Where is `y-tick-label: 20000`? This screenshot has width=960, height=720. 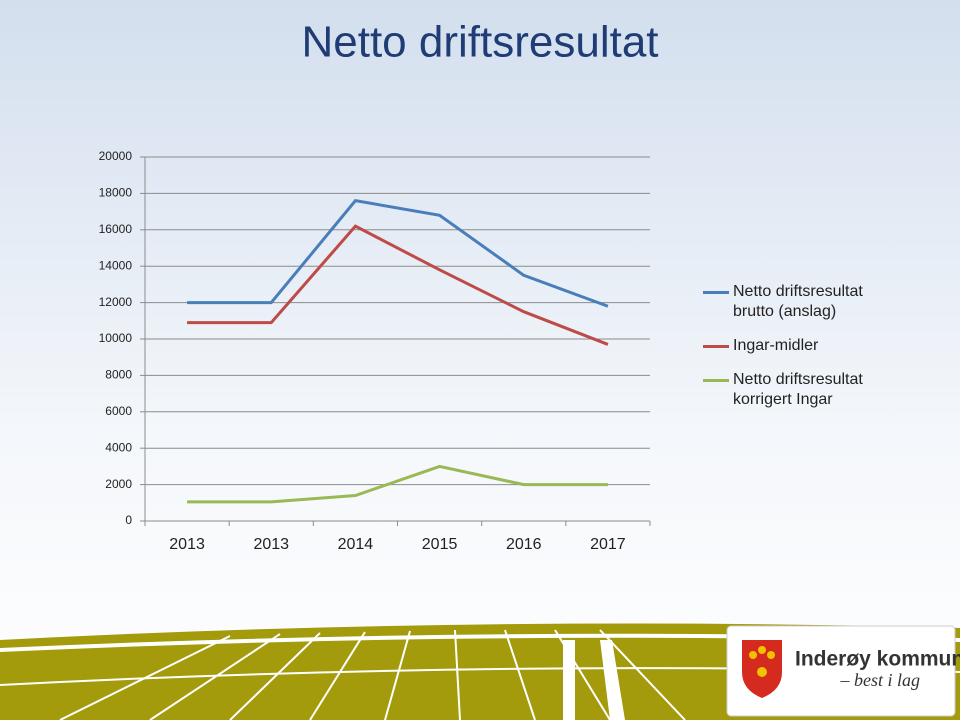 y-tick-label: 20000 is located at coordinates (116, 156).